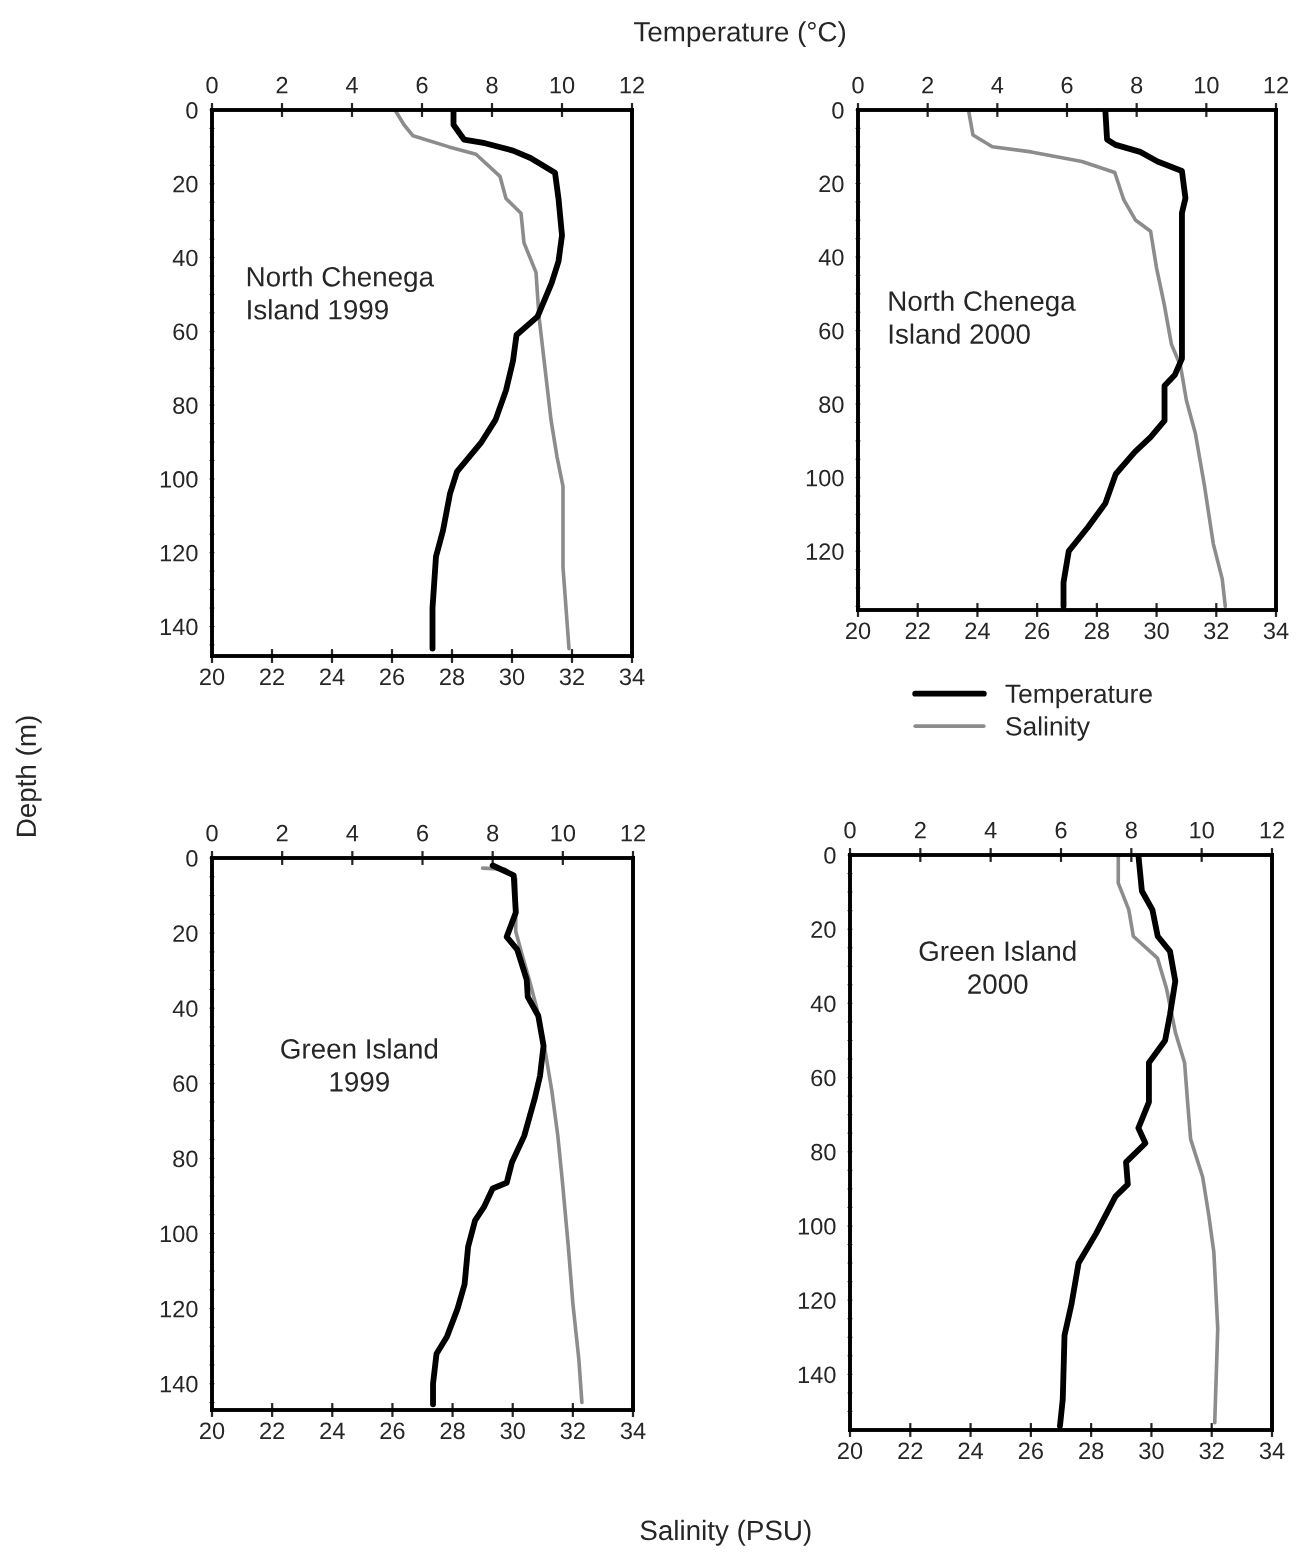  What do you see at coordinates (1078, 696) in the screenshot?
I see `legend-label: Temperature` at bounding box center [1078, 696].